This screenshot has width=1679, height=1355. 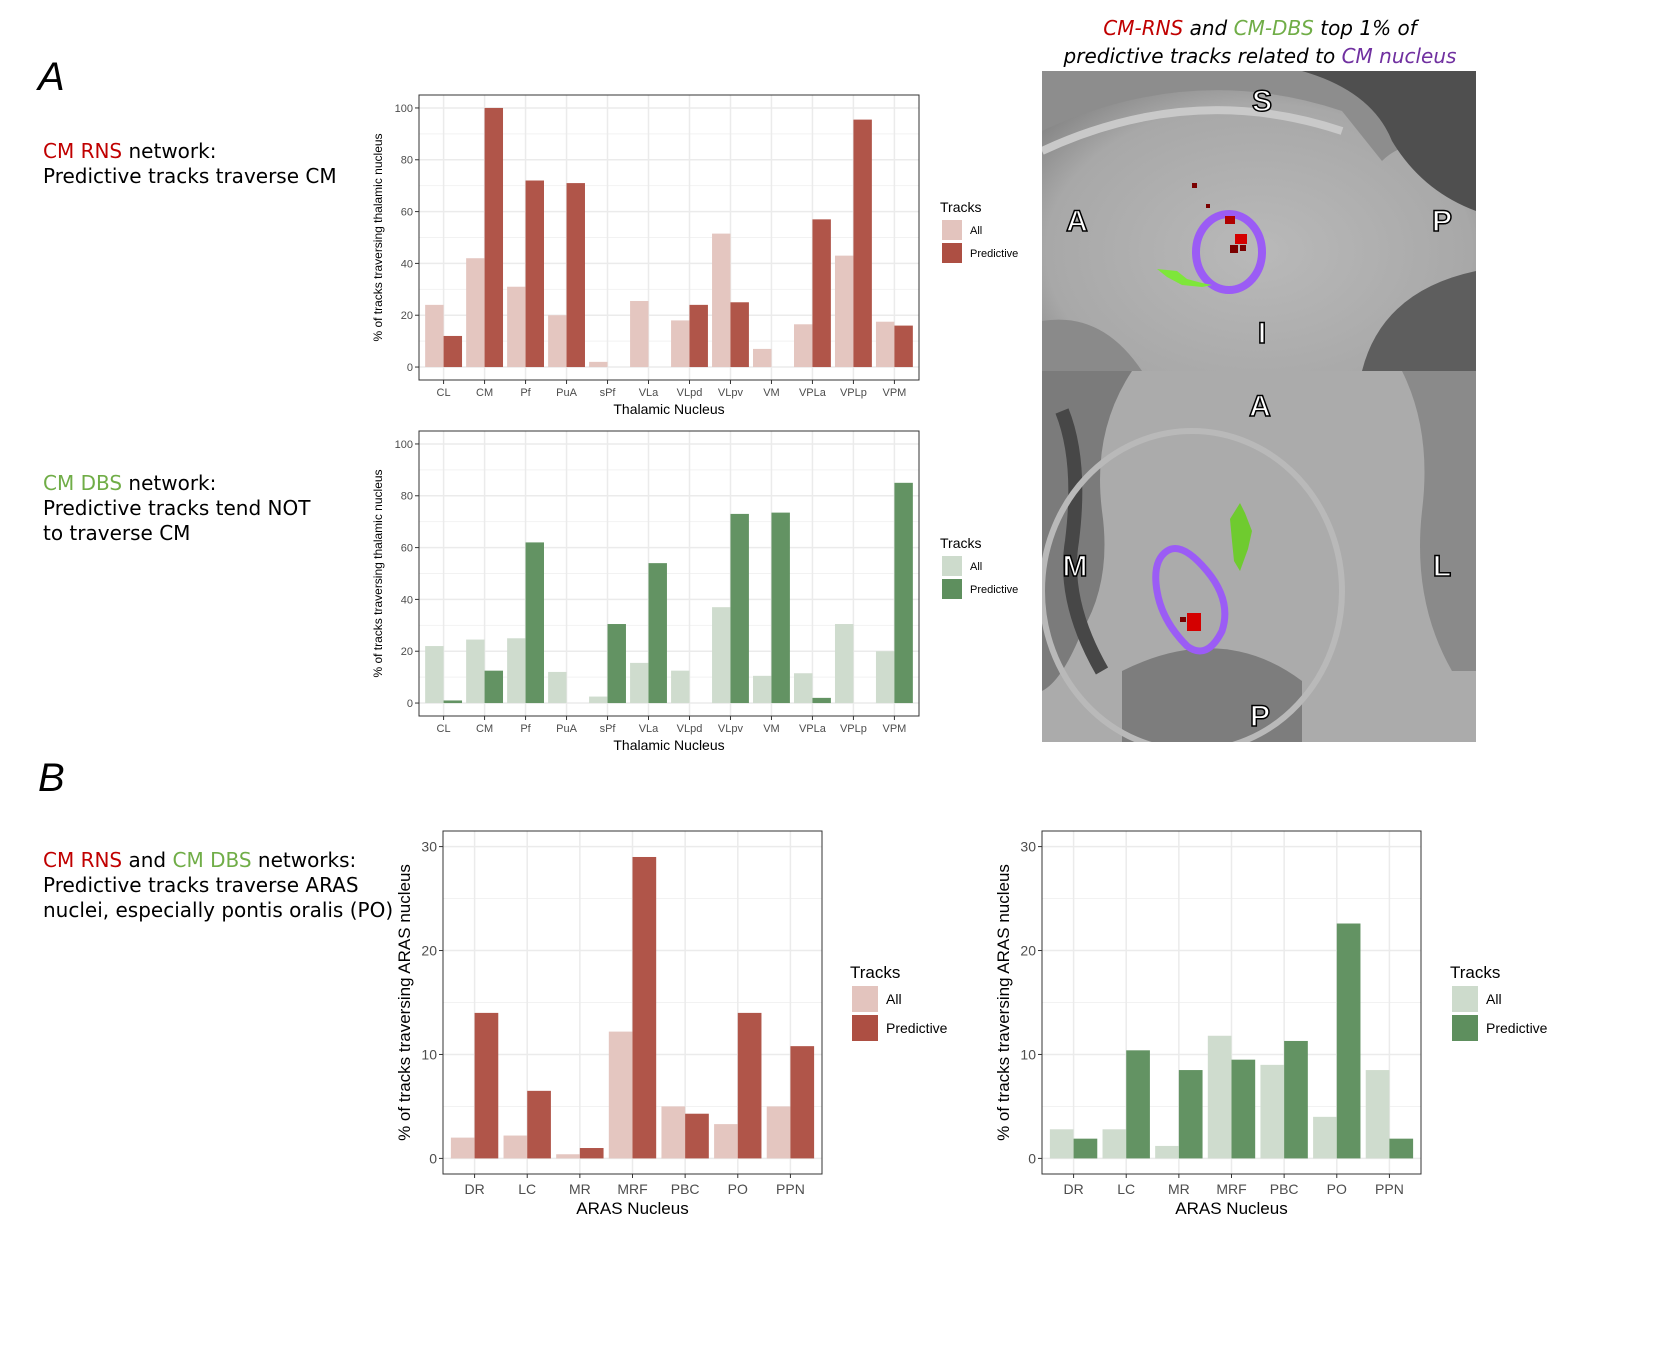 I want to click on bar-predictive-VPLa, so click(x=821, y=700).